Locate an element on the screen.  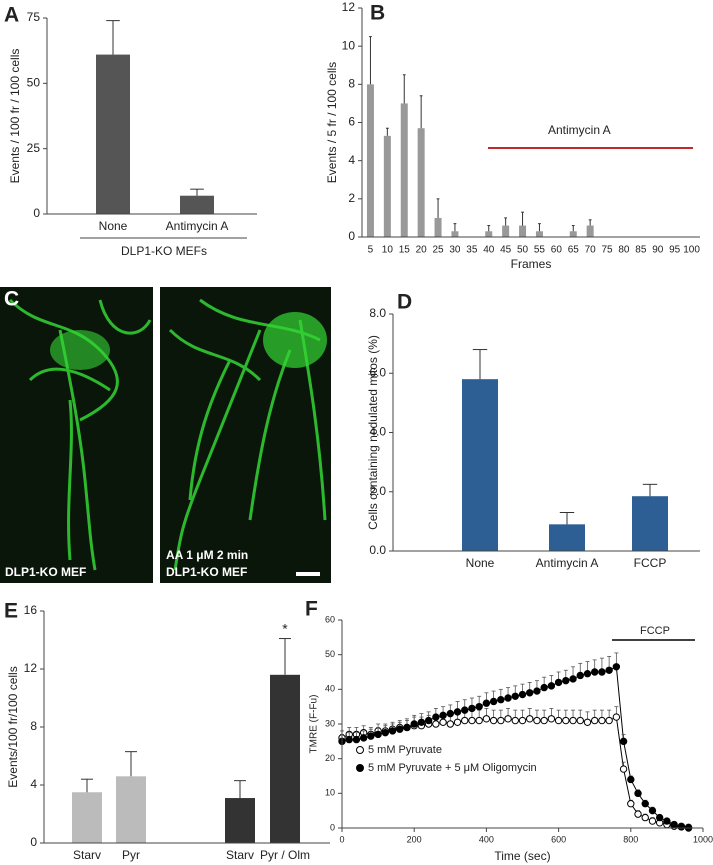
x-tick-label: 600 is located at coordinates (558, 839).